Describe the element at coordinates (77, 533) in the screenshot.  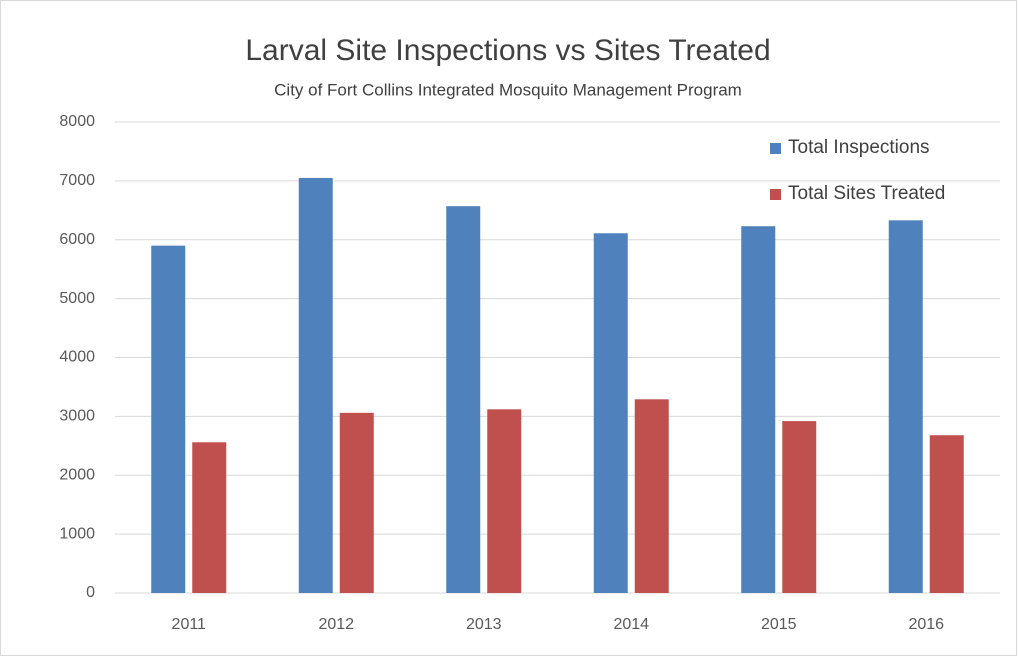
I see `y-tick-label: 1000` at that location.